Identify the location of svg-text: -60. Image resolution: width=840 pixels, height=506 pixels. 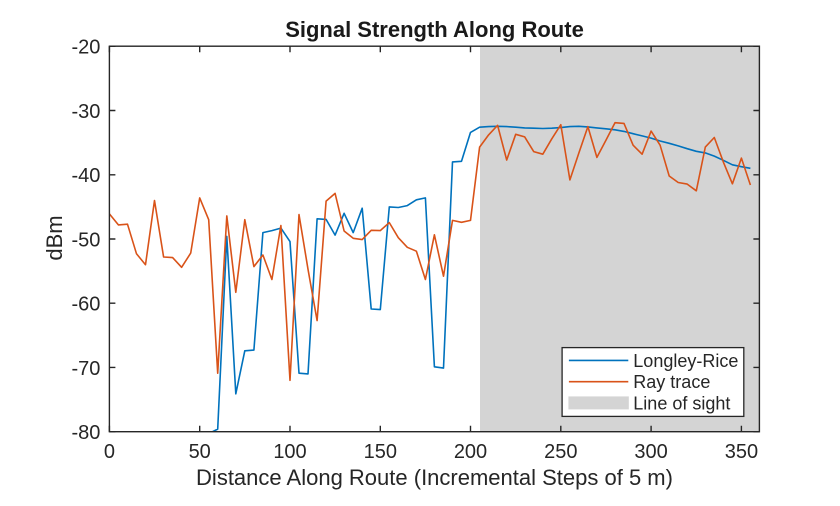
(85, 305).